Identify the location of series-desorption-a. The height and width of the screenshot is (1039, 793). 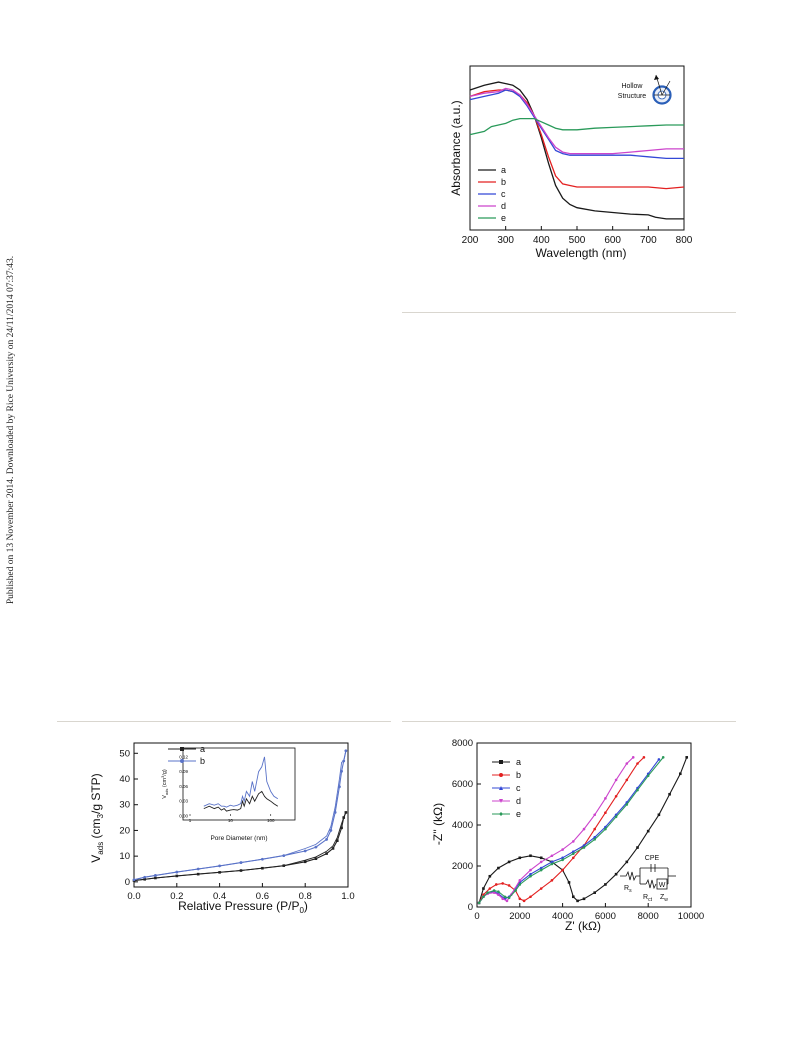
(240, 847).